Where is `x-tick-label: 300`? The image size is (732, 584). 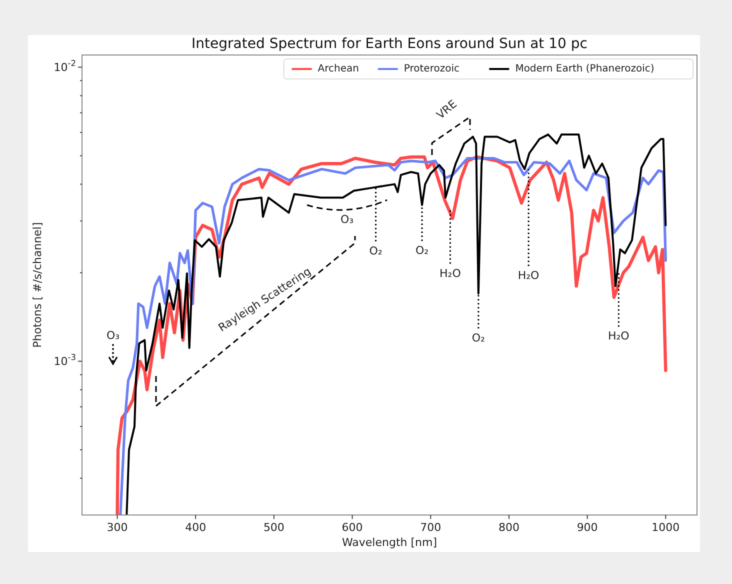 x-tick-label: 300 is located at coordinates (117, 527).